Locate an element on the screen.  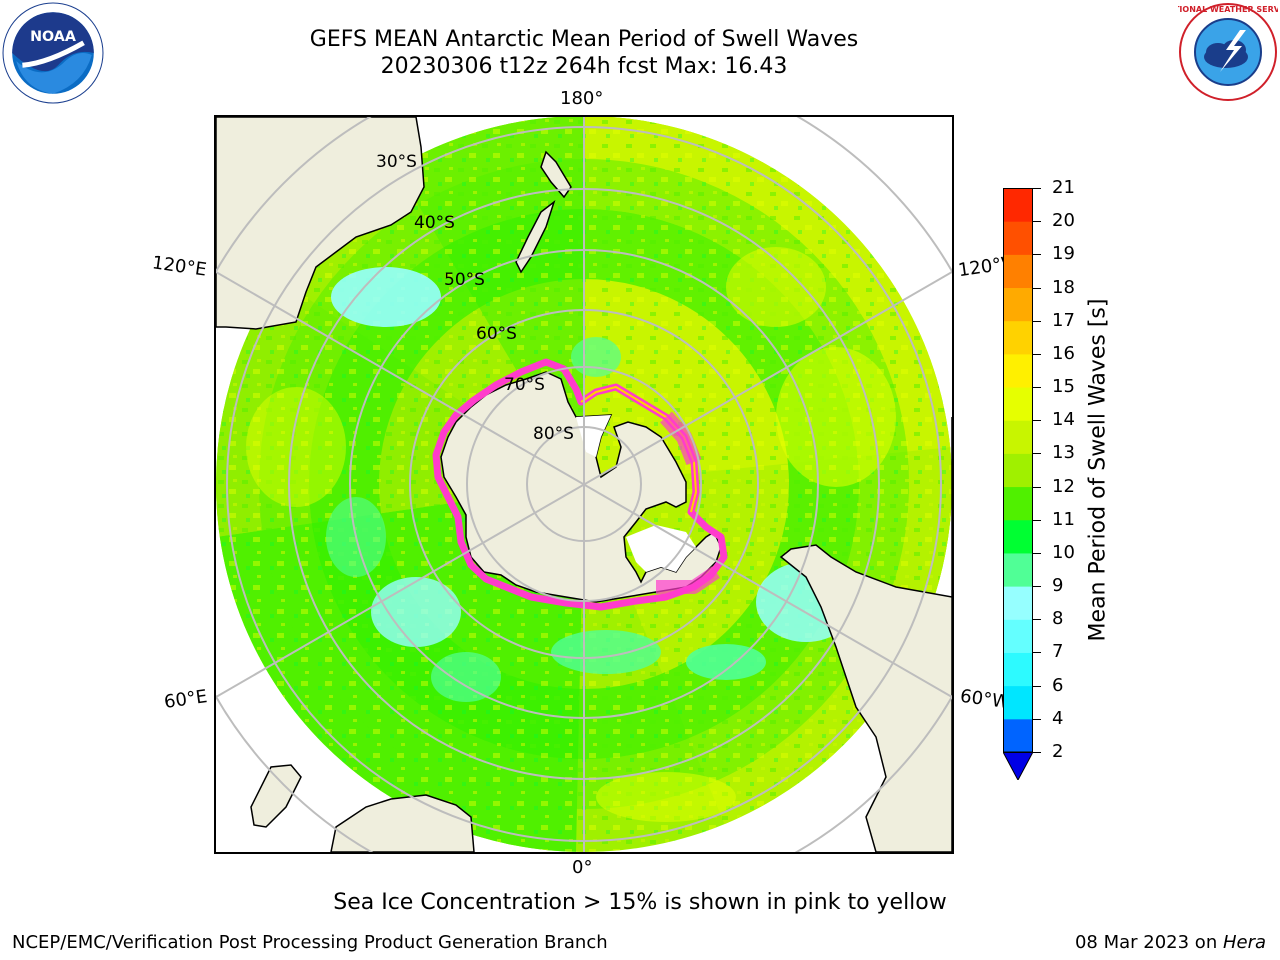
colorbar-tick-label: 2 is located at coordinates (1058, 751).